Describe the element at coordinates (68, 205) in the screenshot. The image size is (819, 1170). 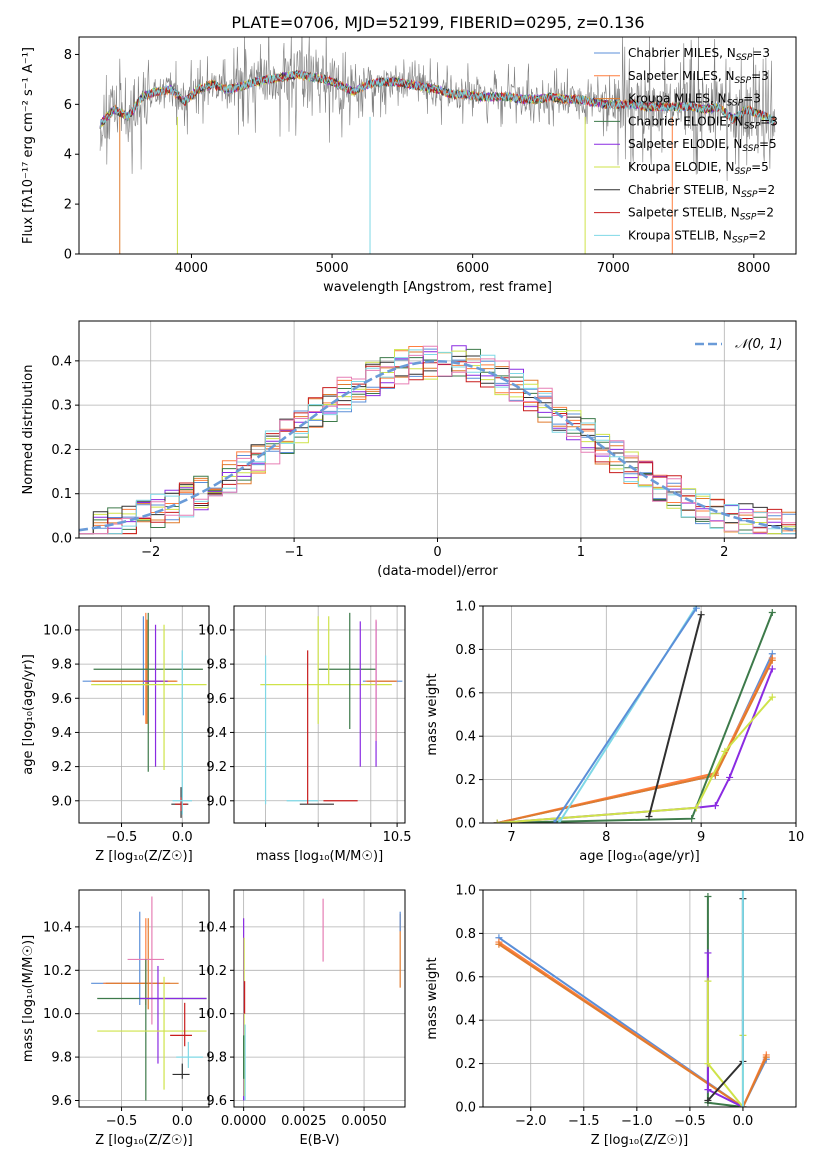
I see `y-tick-label: 2` at that location.